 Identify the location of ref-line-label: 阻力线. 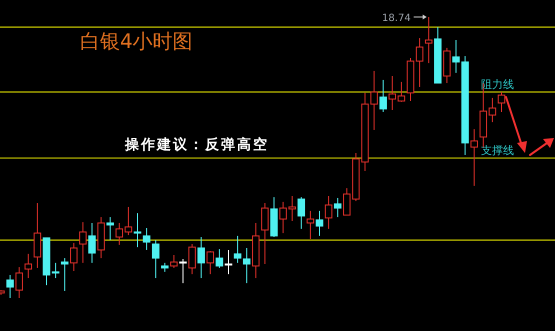
(497, 85).